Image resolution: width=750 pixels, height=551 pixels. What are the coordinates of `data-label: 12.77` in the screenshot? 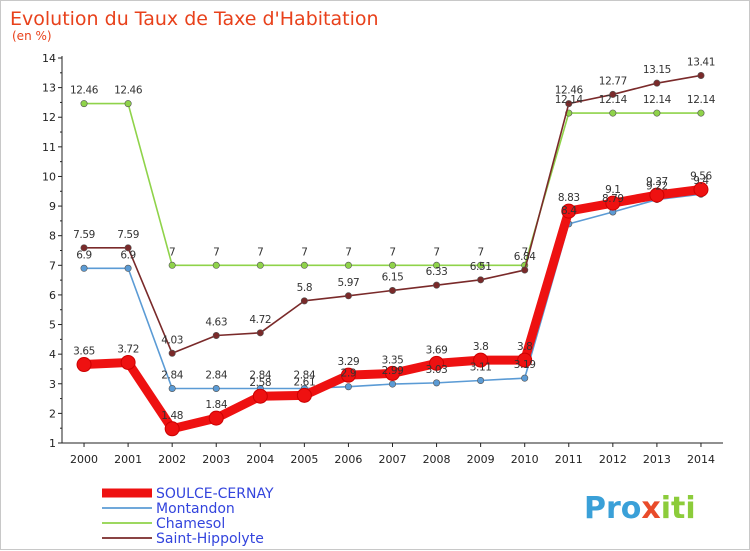 It's located at (613, 81).